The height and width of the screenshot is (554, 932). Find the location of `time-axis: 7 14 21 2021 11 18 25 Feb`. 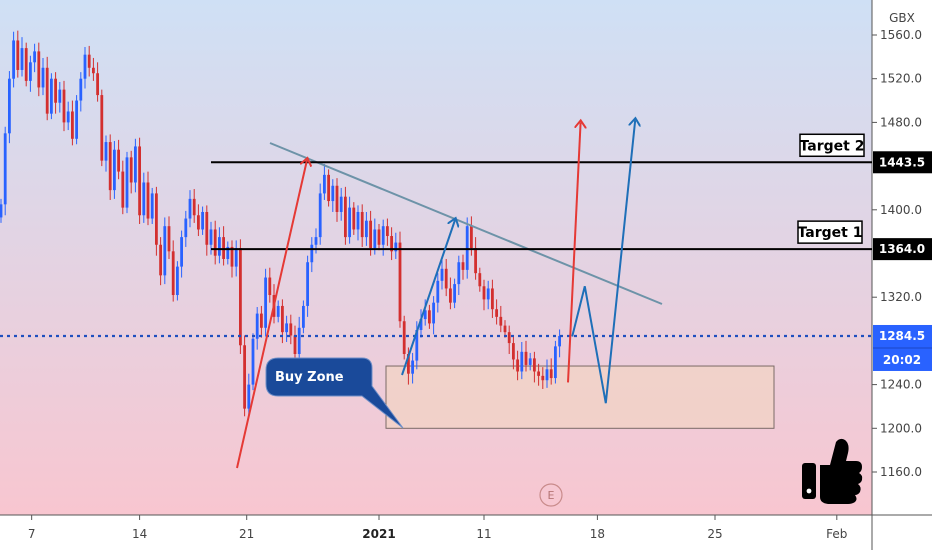

time-axis: 7 14 21 2021 11 18 25 Feb is located at coordinates (438, 528).